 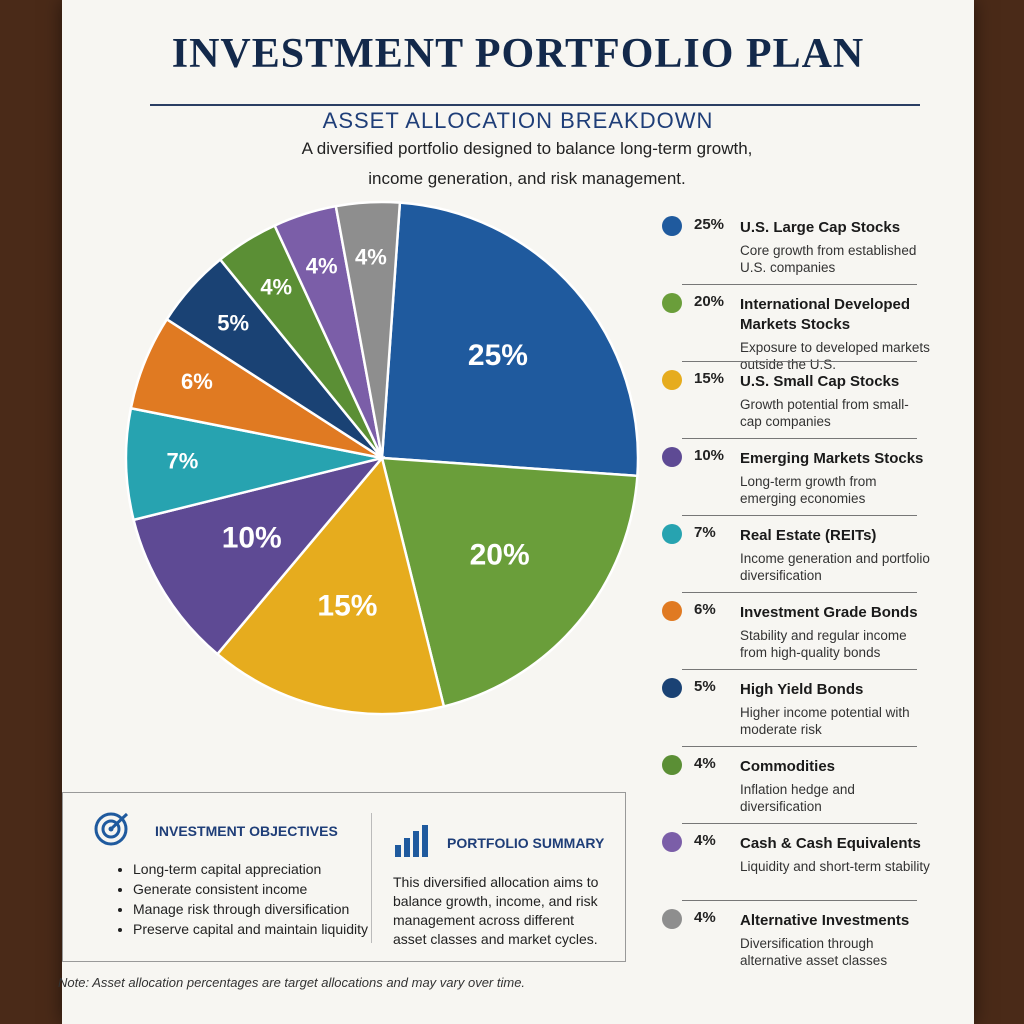 I want to click on legend-description: Liquidity and short-term stability, so click(x=835, y=866).